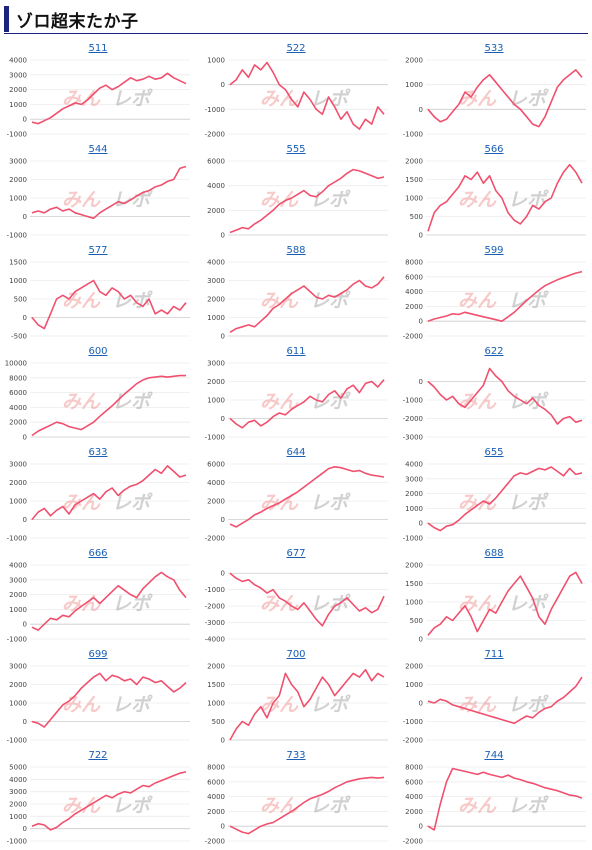 The width and height of the screenshot is (592, 850). Describe the element at coordinates (494, 452) in the screenshot. I see `chart-title-link: 655` at that location.